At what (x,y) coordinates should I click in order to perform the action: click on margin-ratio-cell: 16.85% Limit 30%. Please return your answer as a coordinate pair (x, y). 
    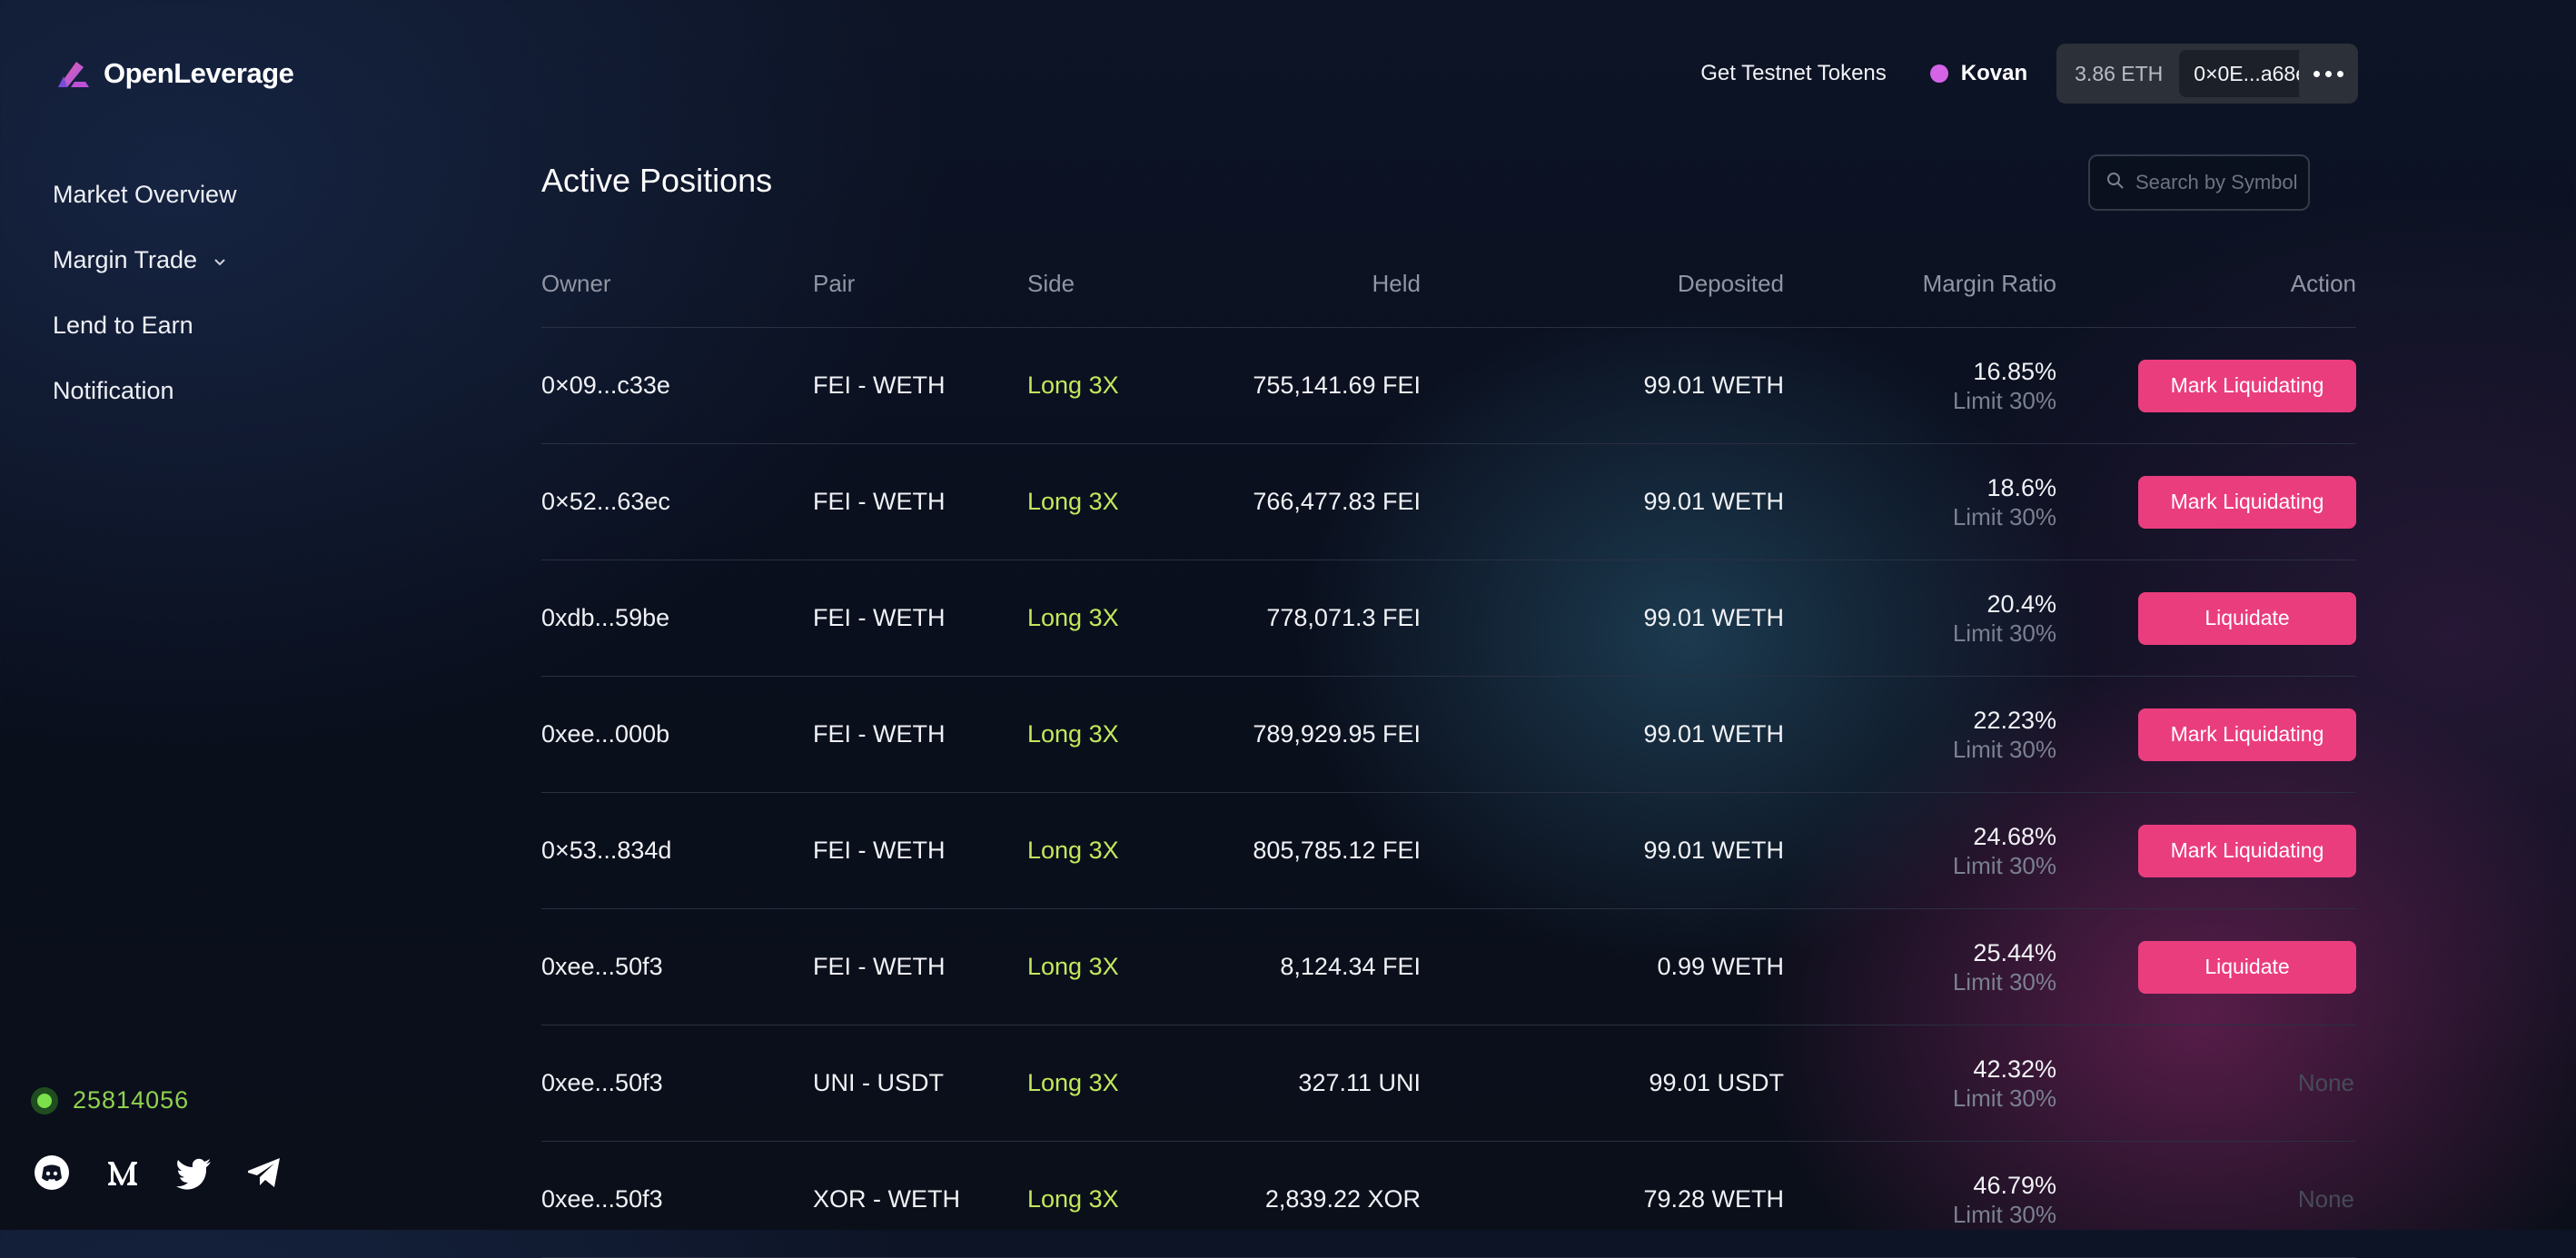
    Looking at the image, I should click on (1920, 386).